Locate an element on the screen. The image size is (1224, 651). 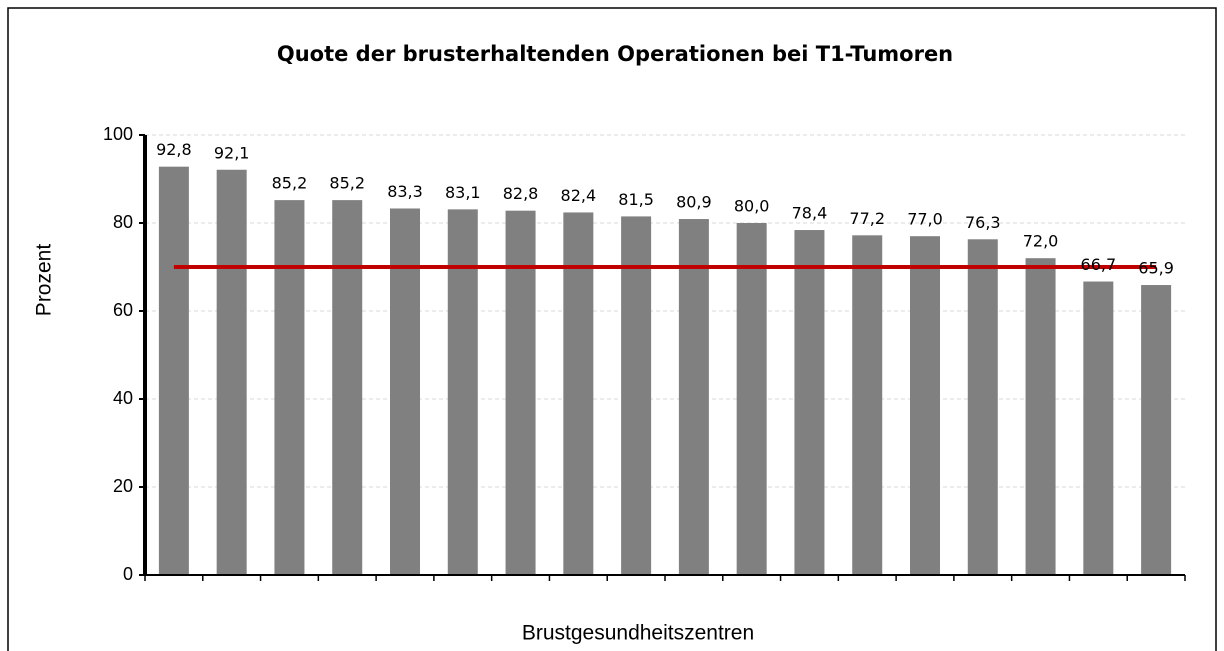
value-label: 92,1 is located at coordinates (232, 152).